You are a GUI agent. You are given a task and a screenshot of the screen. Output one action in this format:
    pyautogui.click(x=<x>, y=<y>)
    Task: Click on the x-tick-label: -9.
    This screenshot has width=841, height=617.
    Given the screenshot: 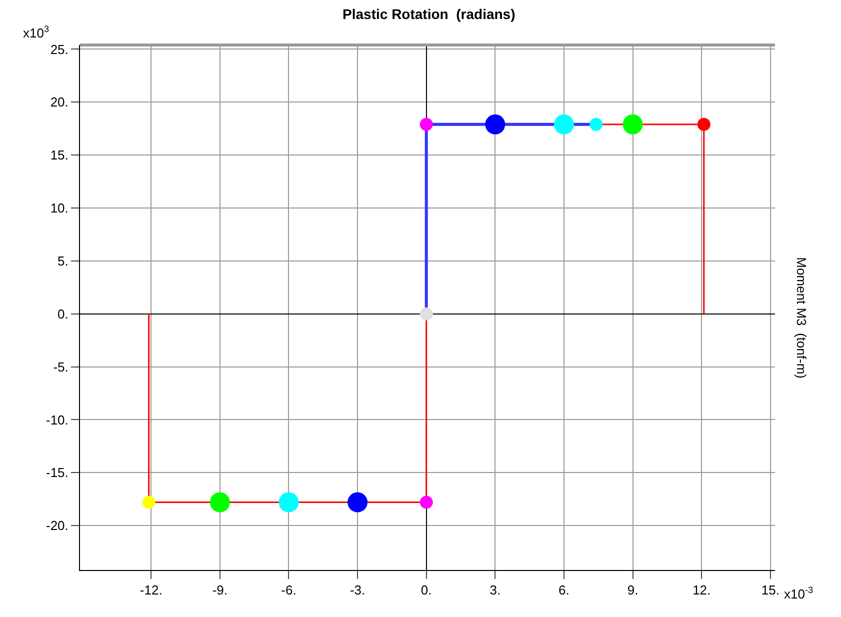 What is the action you would take?
    pyautogui.click(x=220, y=590)
    